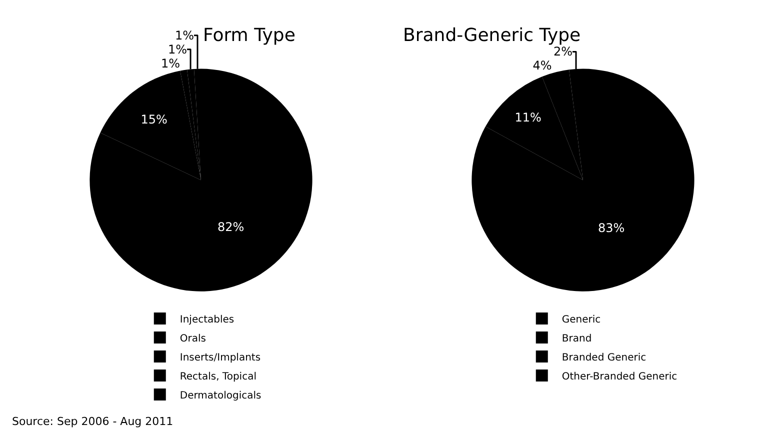 The width and height of the screenshot is (784, 440). What do you see at coordinates (218, 376) in the screenshot?
I see `legend-label: Rectals, Topical` at bounding box center [218, 376].